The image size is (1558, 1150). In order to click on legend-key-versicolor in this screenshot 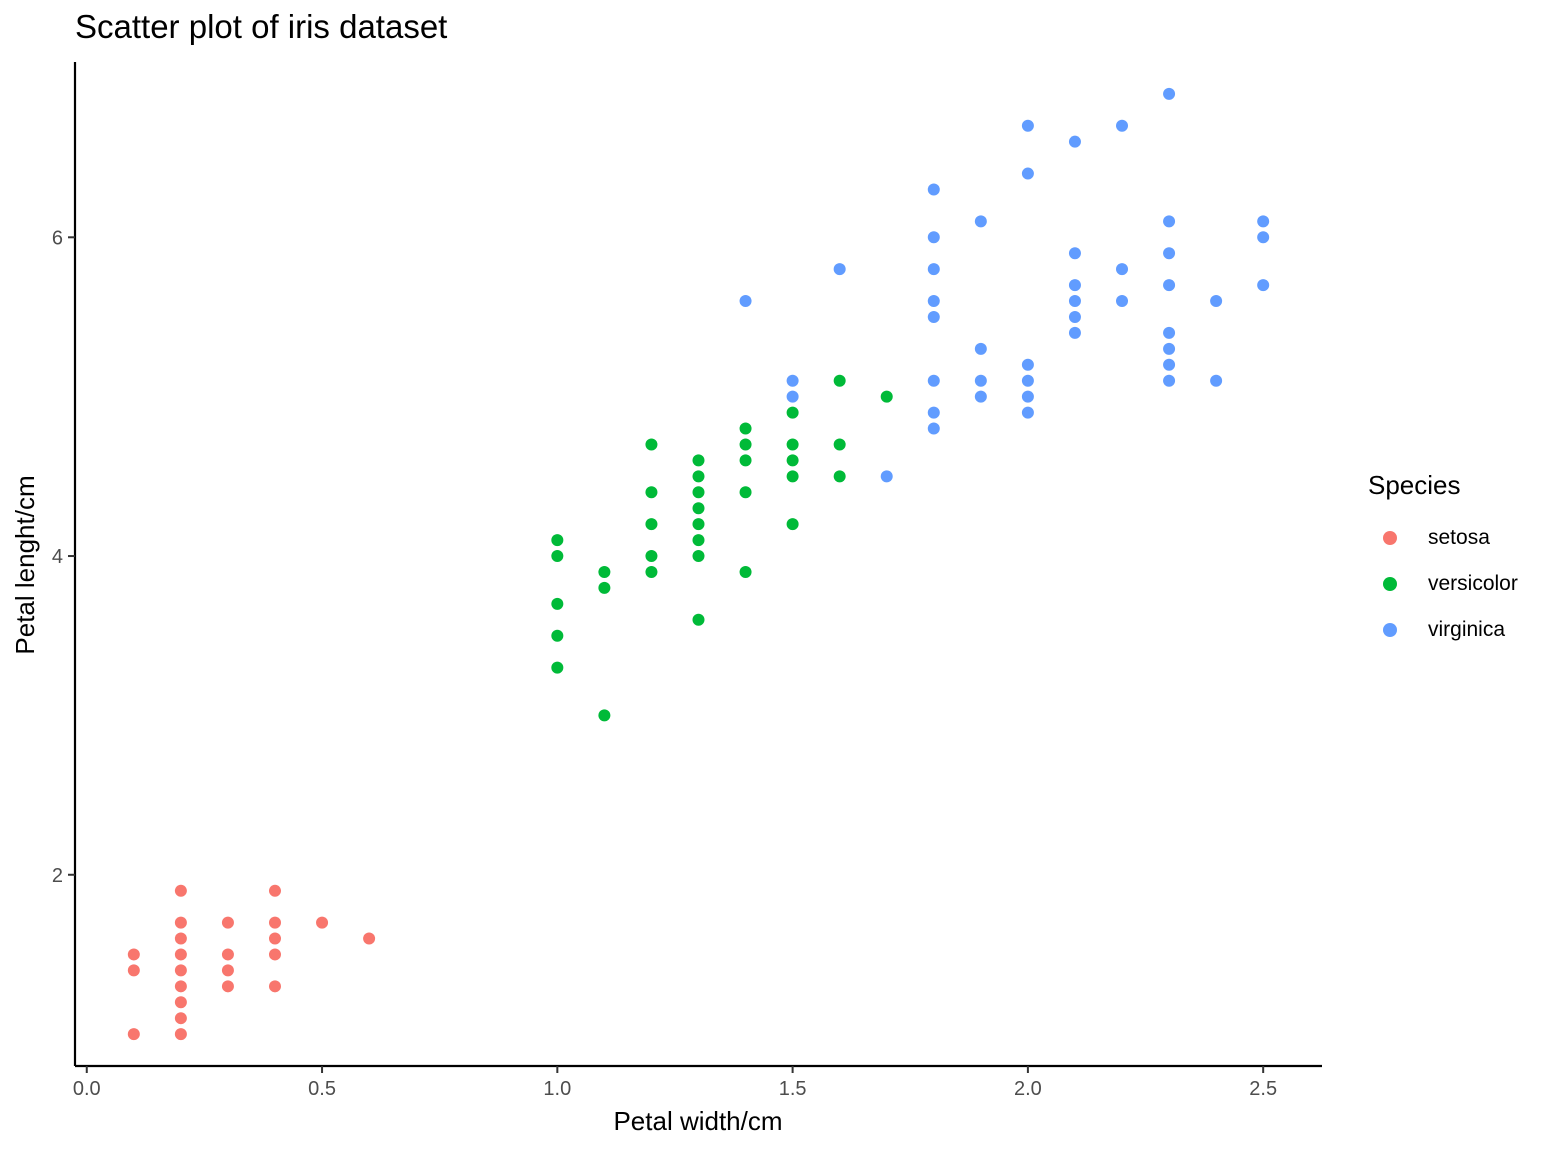, I will do `click(1390, 584)`.